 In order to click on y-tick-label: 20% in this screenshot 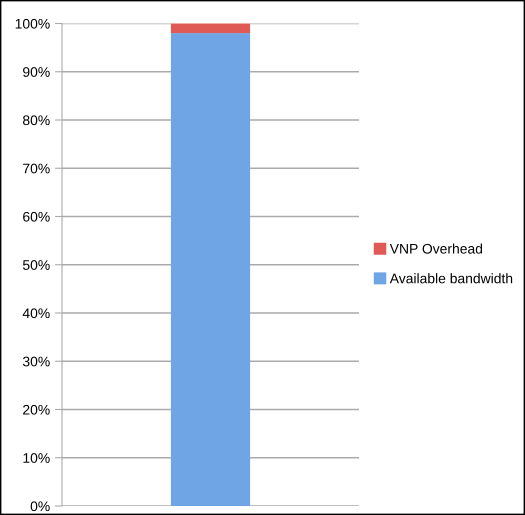, I will do `click(36, 409)`.